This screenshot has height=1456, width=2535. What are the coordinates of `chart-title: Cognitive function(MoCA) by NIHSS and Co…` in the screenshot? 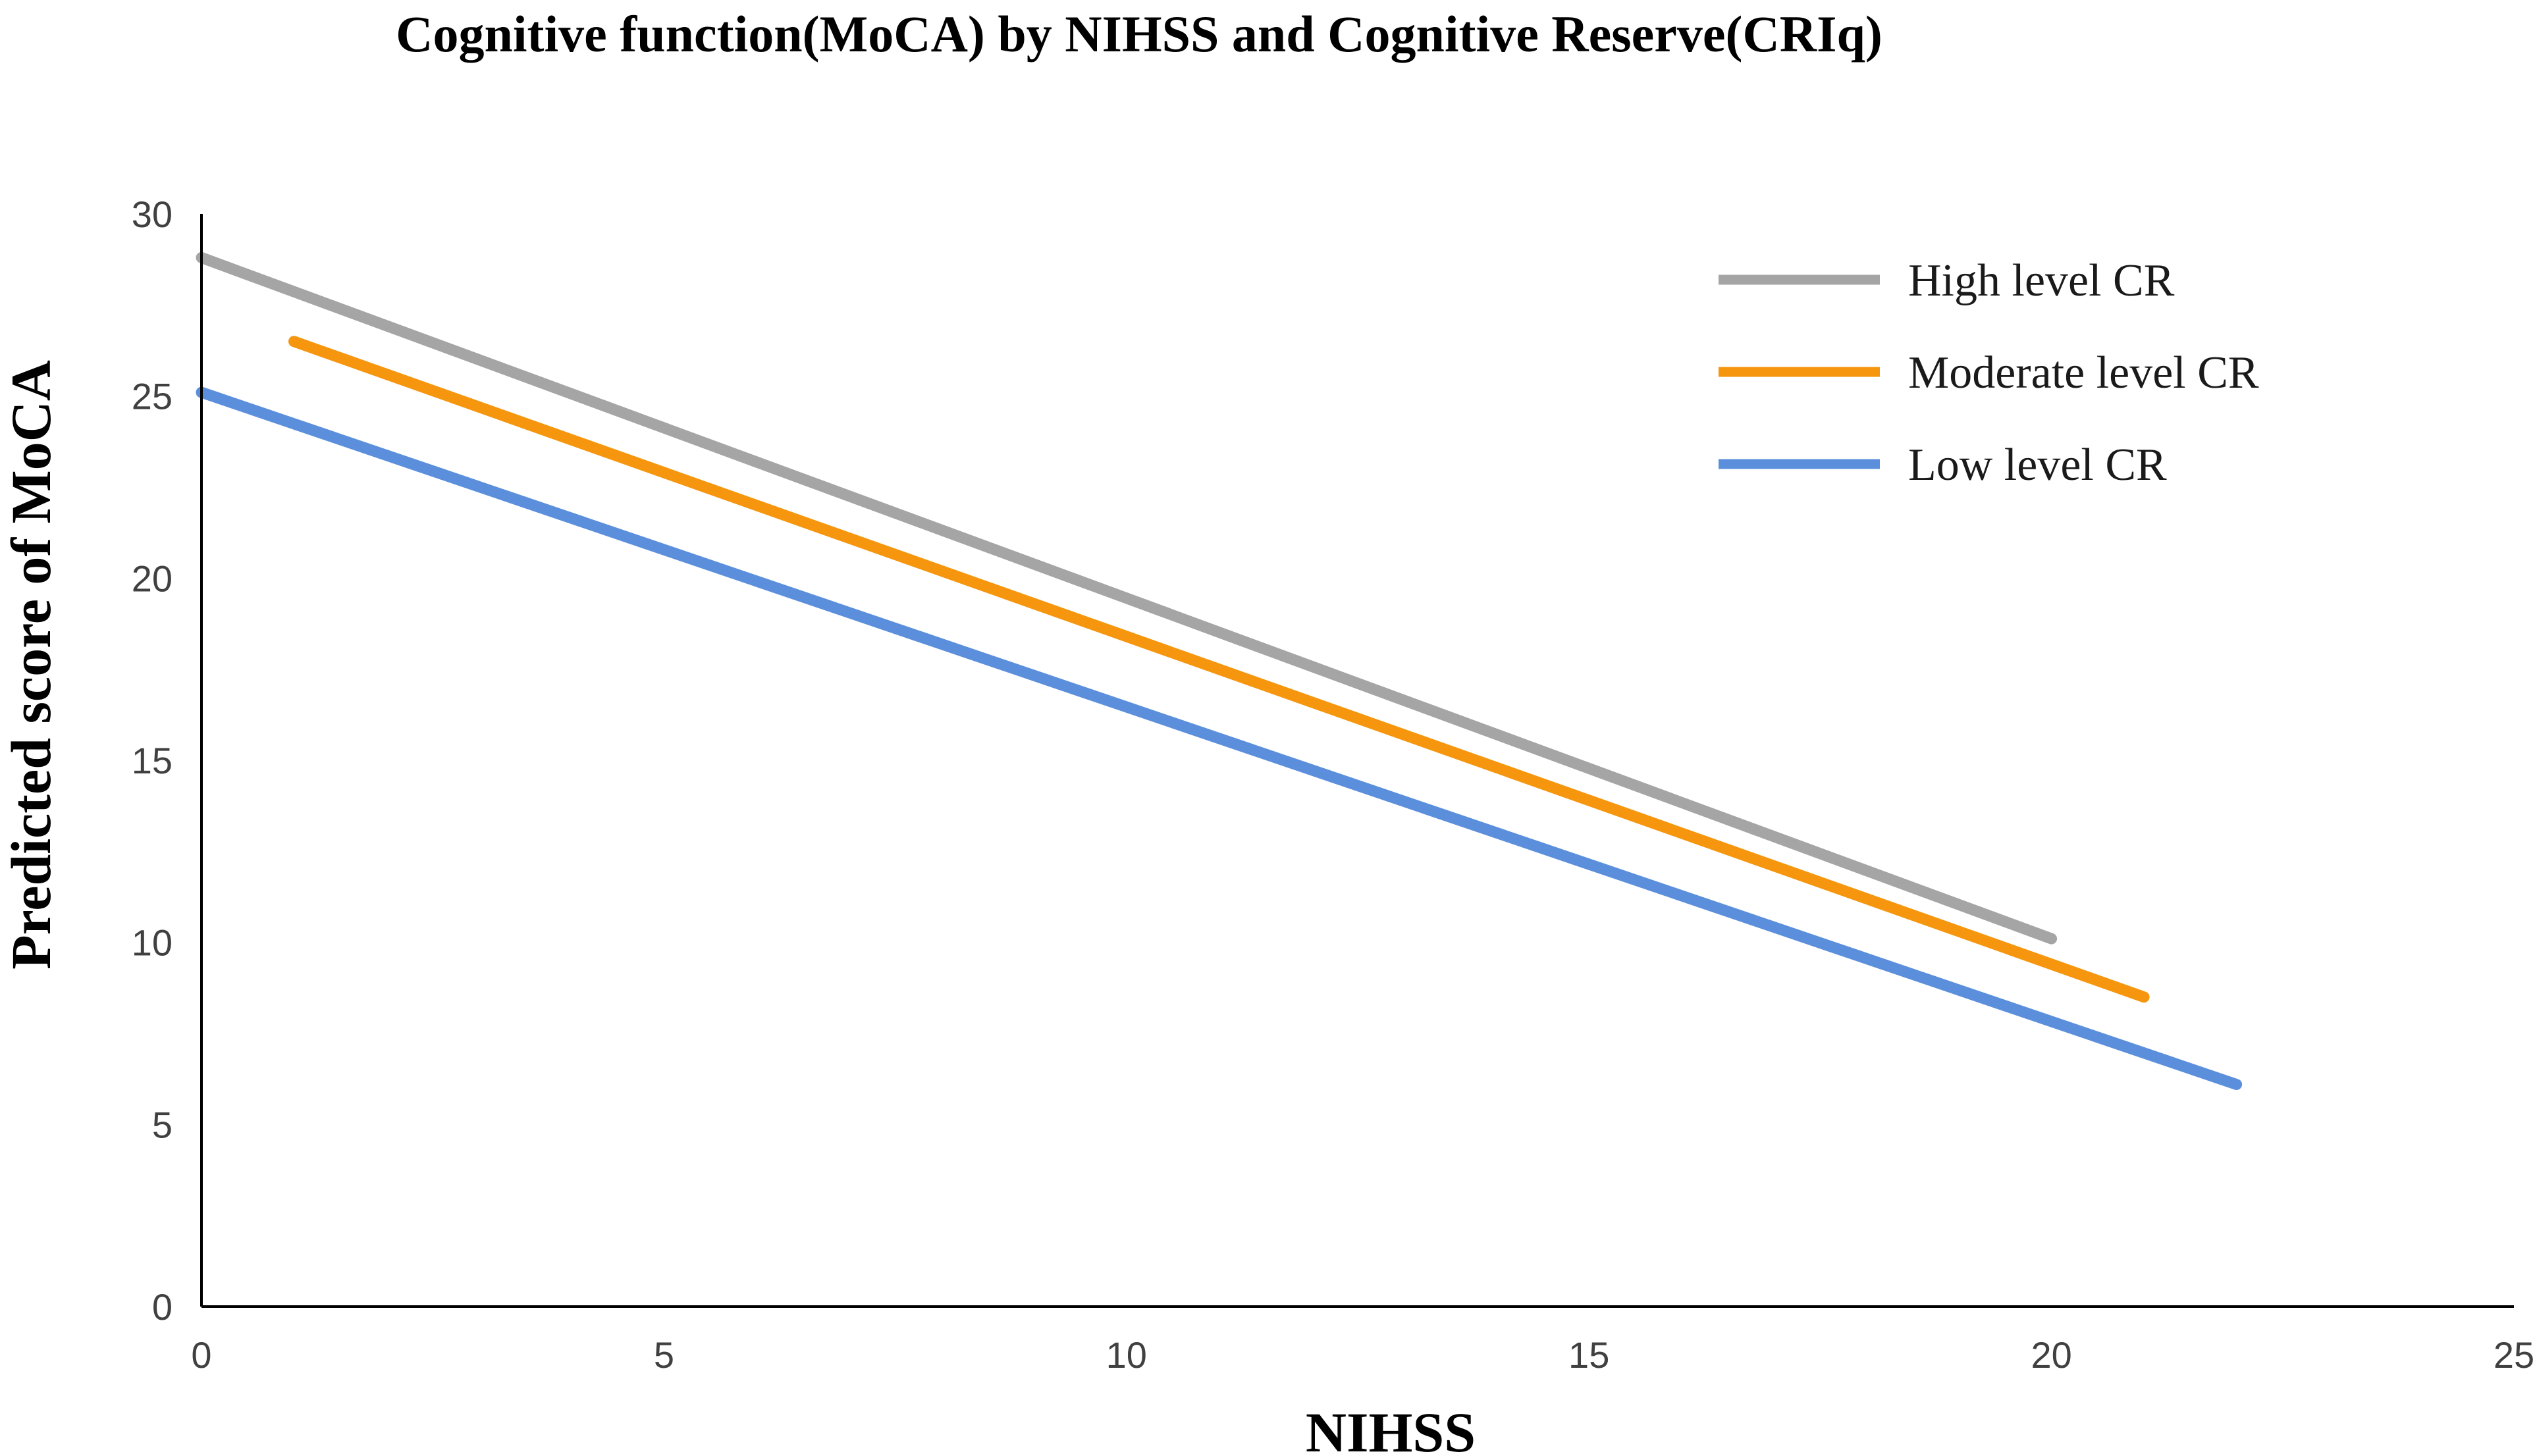 It's located at (1139, 34).